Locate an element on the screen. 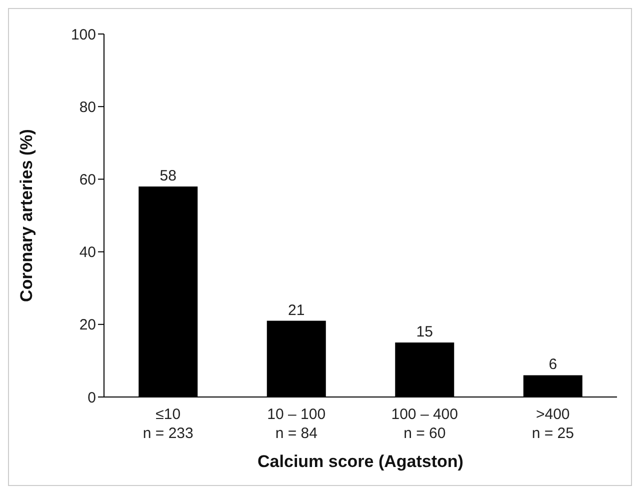 Image resolution: width=640 pixels, height=494 pixels. data-label: 15 is located at coordinates (424, 332).